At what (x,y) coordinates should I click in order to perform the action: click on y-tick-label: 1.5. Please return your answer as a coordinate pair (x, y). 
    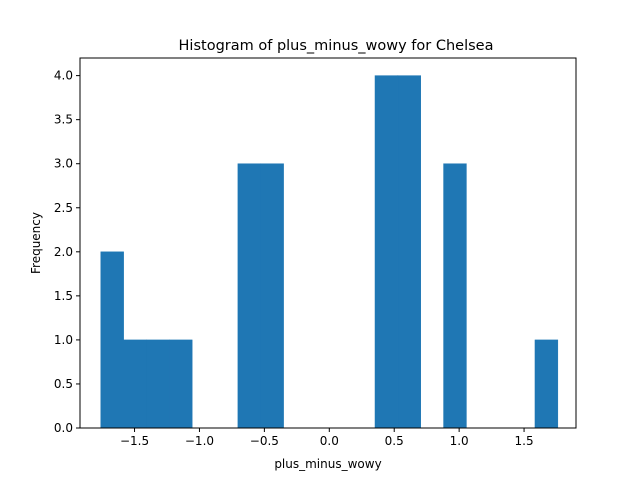
    Looking at the image, I should click on (63, 296).